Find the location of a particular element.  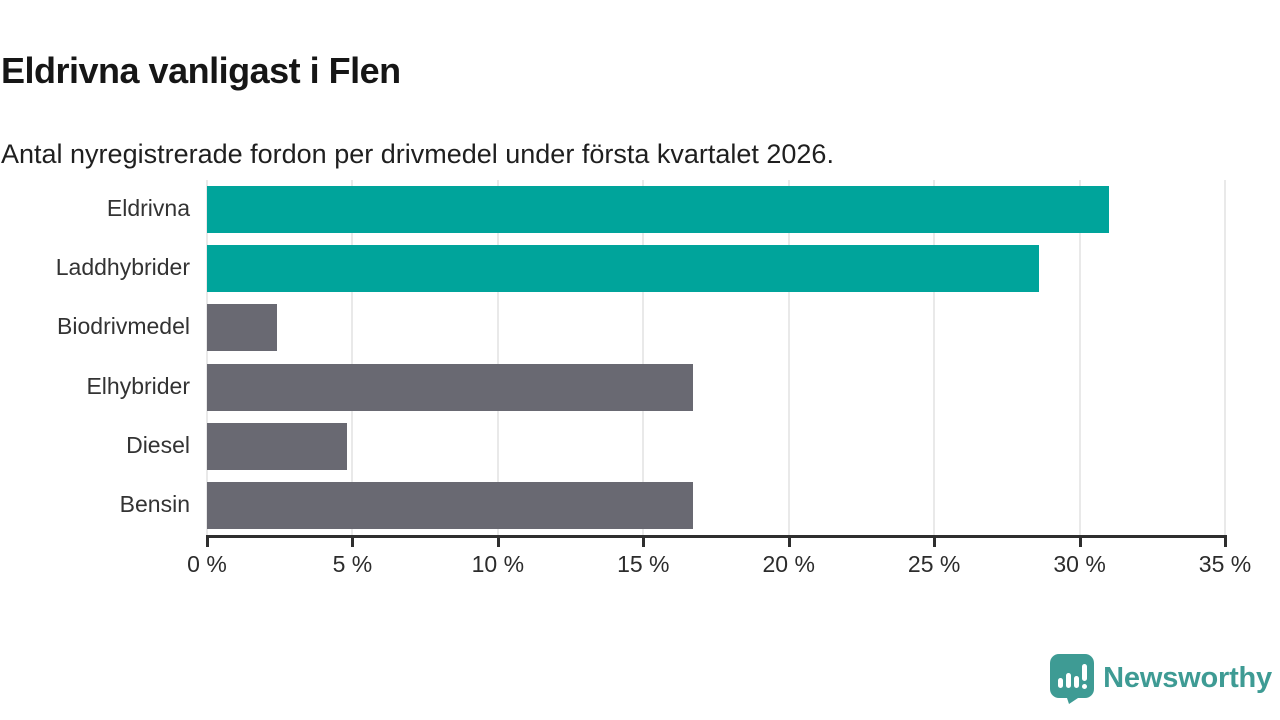

x-axis: 0 % 5 % 10 % 15 % 20 % 25 % 30 % 35 % is located at coordinates (719, 557).